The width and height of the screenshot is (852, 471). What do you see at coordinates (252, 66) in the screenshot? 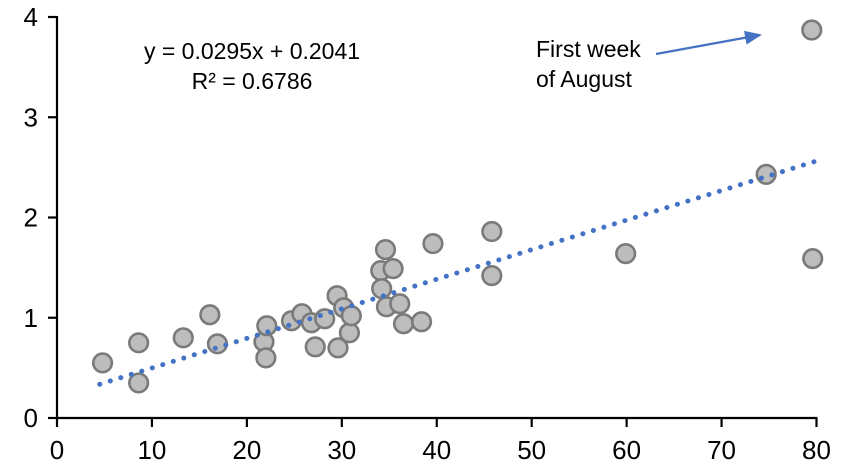
I see `trendline-equation: y = 0.0295x + 0.2041 R² = 0.6786` at bounding box center [252, 66].